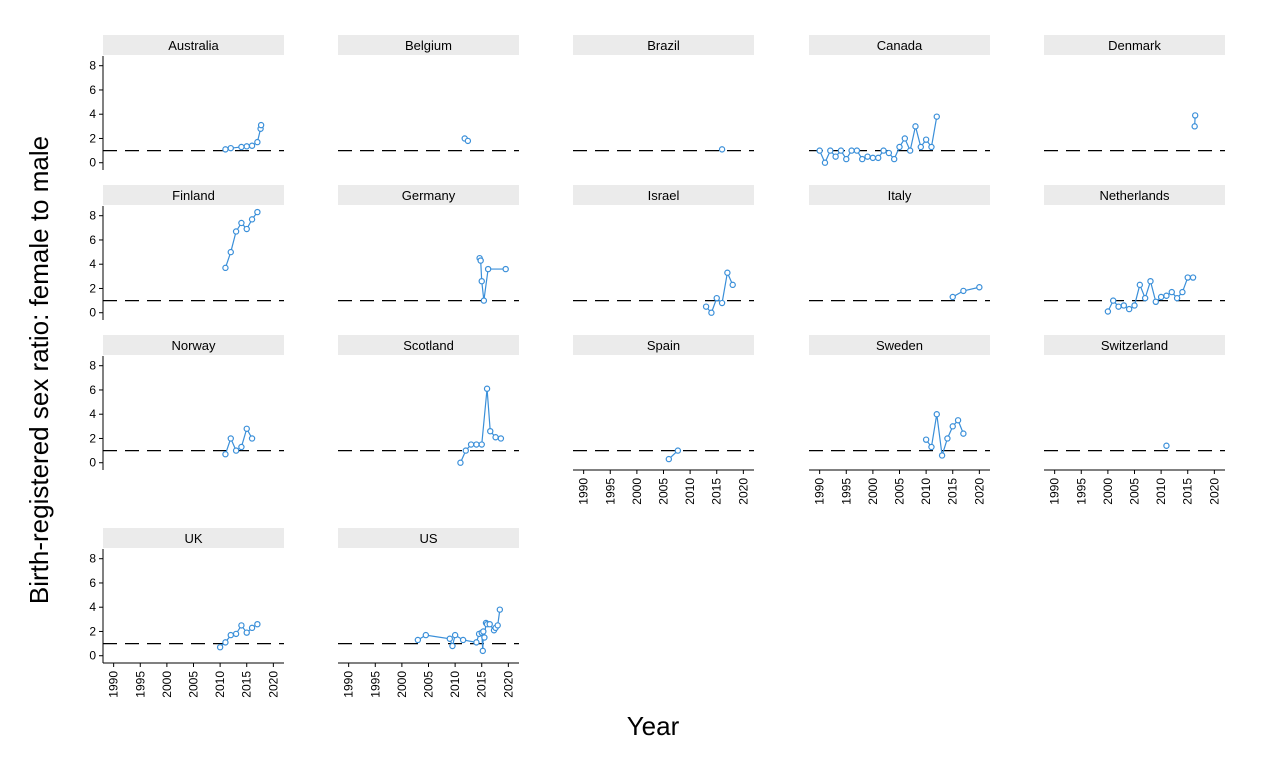 Image resolution: width=1280 pixels, height=768 pixels. I want to click on y-tick-label-finland-8: 8, so click(92, 216).